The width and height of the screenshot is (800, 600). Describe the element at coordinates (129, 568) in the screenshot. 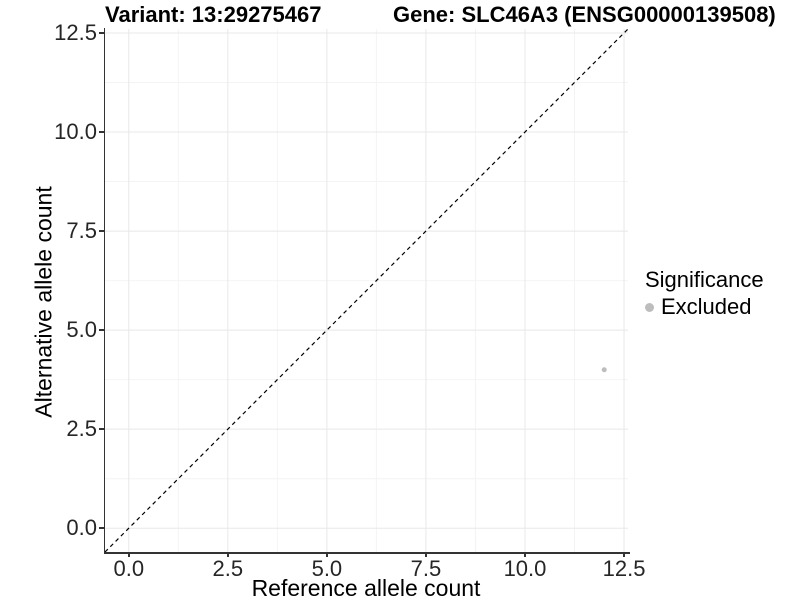

I see `x-tick-label: 0.0` at that location.